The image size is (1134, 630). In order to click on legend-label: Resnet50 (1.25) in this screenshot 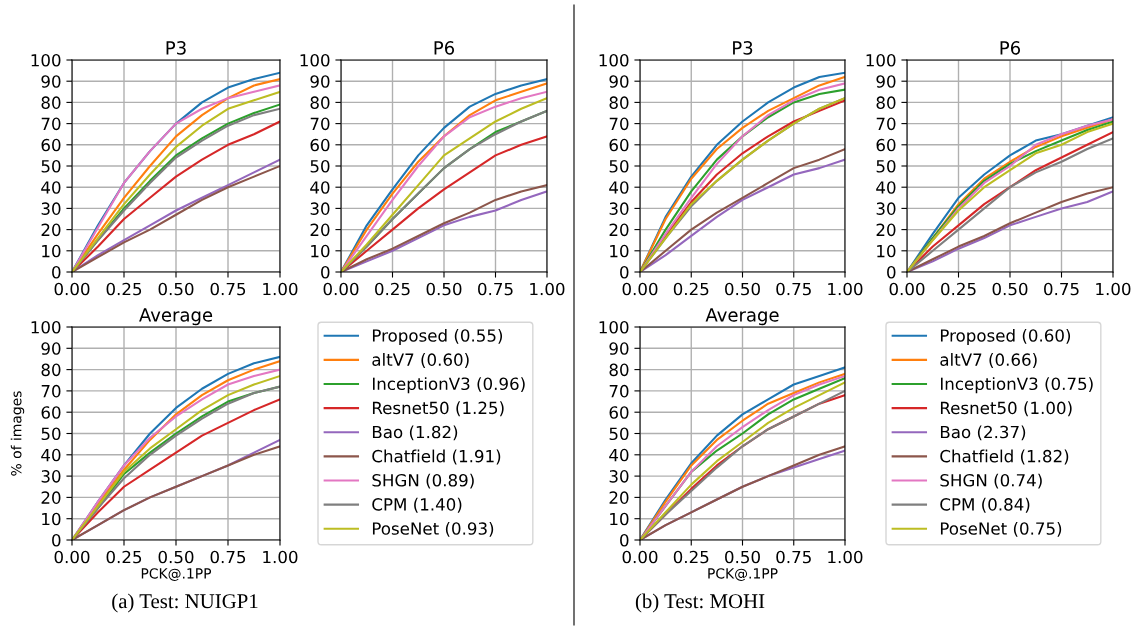, I will do `click(438, 409)`.